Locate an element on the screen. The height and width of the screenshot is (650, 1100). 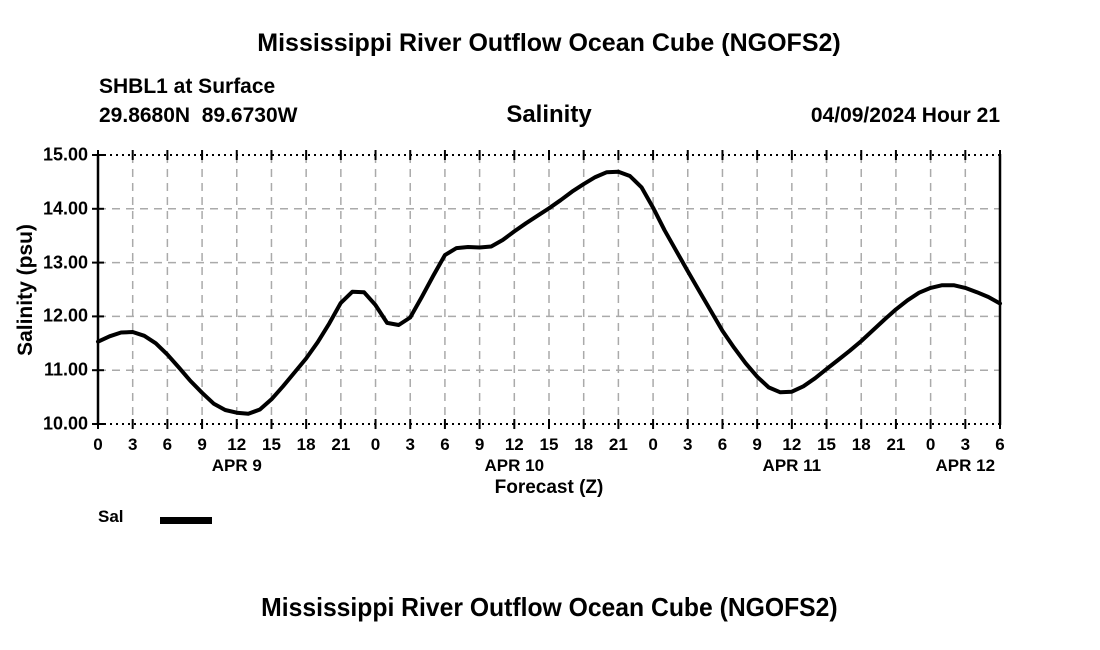
x-day-label: APR 9 is located at coordinates (236, 465).